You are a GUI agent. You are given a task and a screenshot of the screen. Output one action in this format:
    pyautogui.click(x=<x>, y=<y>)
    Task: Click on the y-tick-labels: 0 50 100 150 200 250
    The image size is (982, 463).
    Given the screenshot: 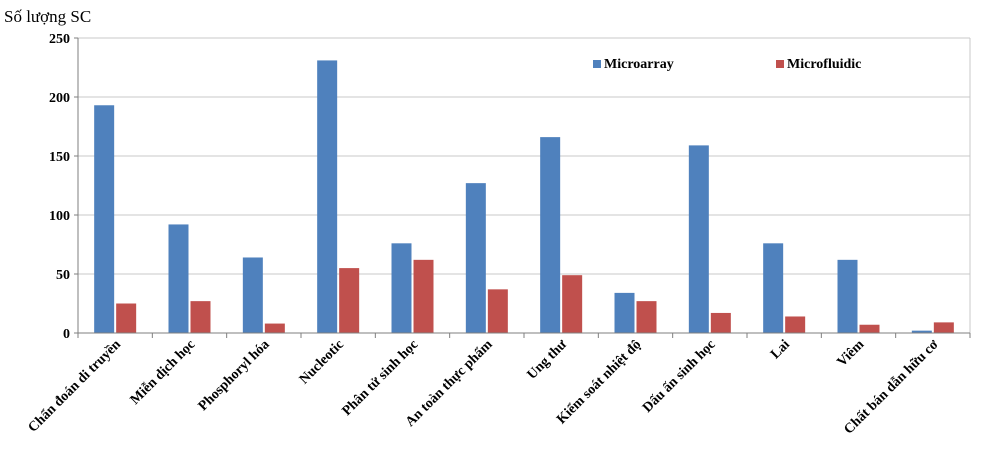 What is the action you would take?
    pyautogui.click(x=59, y=187)
    